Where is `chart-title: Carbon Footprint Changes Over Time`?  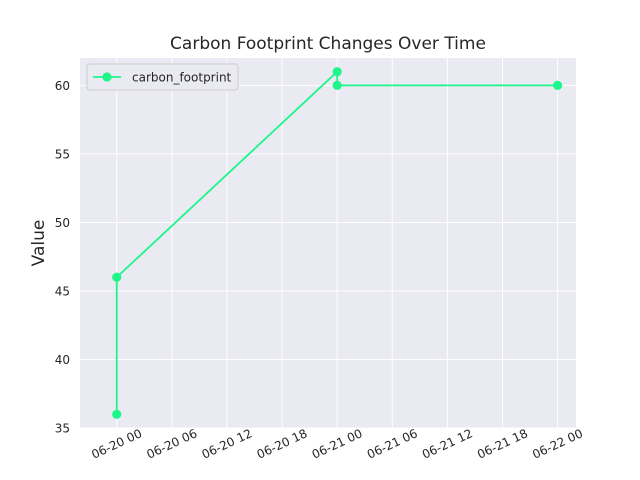
chart-title: Carbon Footprint Changes Over Time is located at coordinates (328, 44).